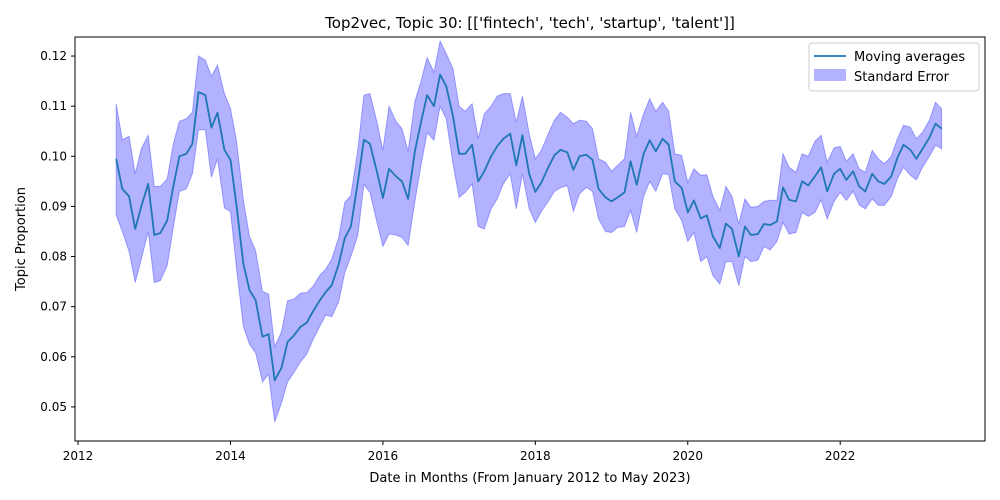 This screenshot has height=500, width=1000. Describe the element at coordinates (230, 456) in the screenshot. I see `x-tick-label: 2014` at that location.